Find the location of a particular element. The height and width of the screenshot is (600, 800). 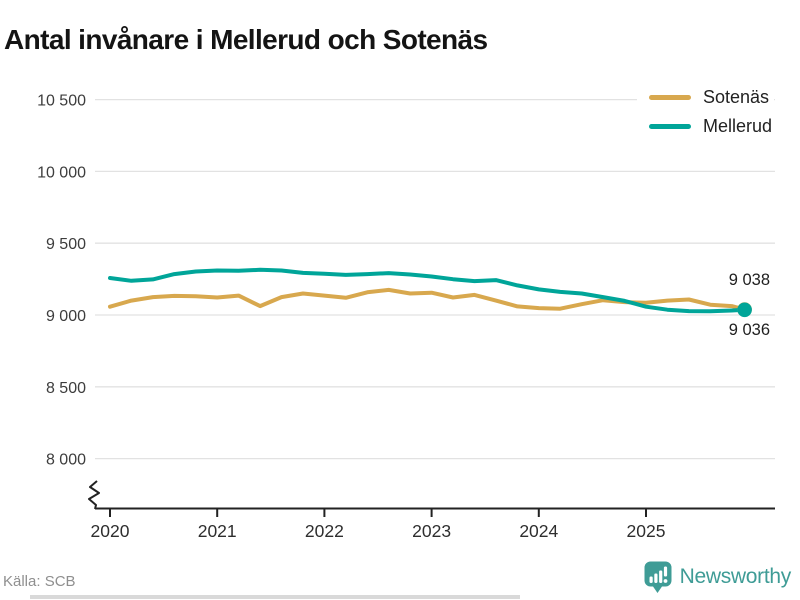

legend-item-sotenas: Sotenäs is located at coordinates (710, 97).